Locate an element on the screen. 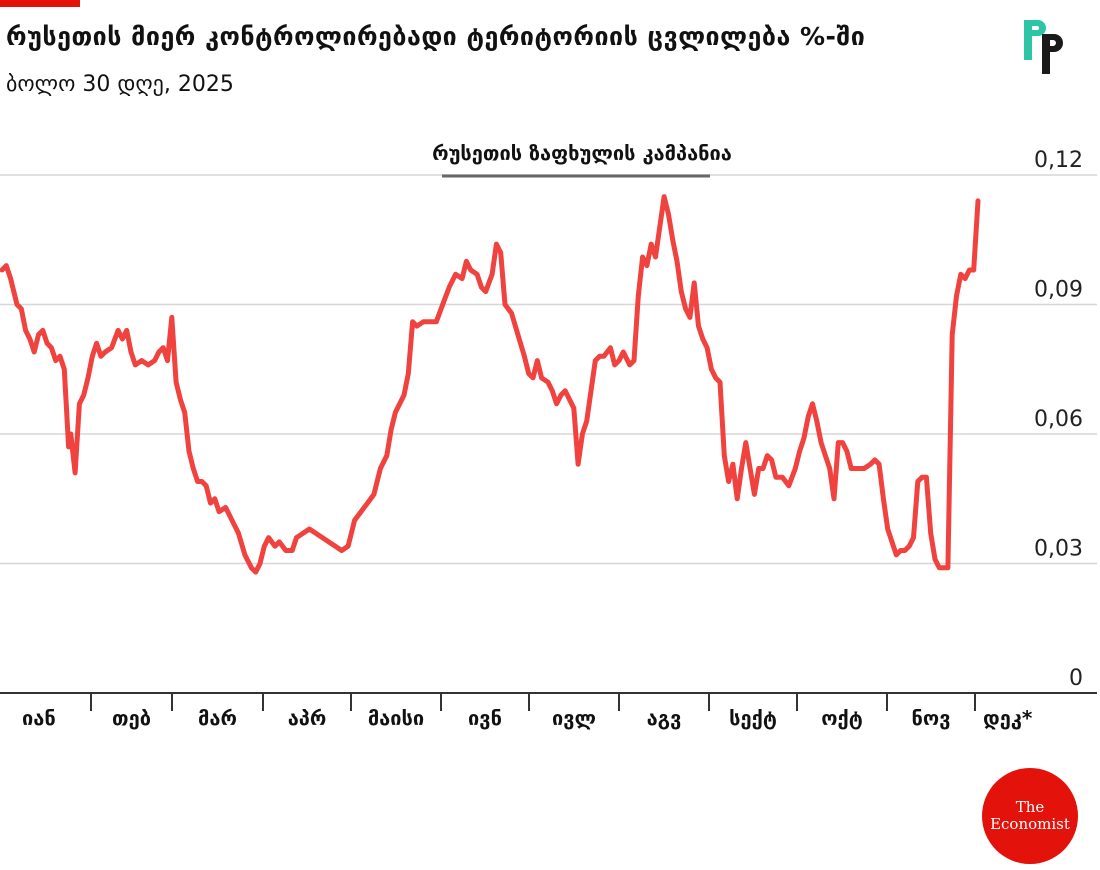 This screenshot has width=1100, height=870. x-tick-label: აპრ is located at coordinates (307, 718).